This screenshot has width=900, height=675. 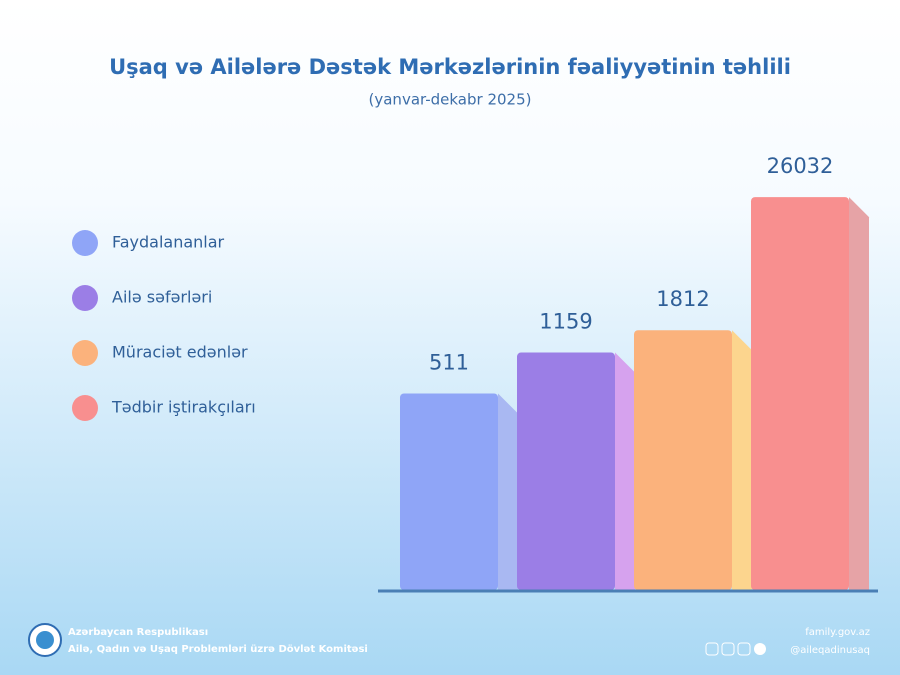 What do you see at coordinates (45, 640) in the screenshot?
I see `logo-inner` at bounding box center [45, 640].